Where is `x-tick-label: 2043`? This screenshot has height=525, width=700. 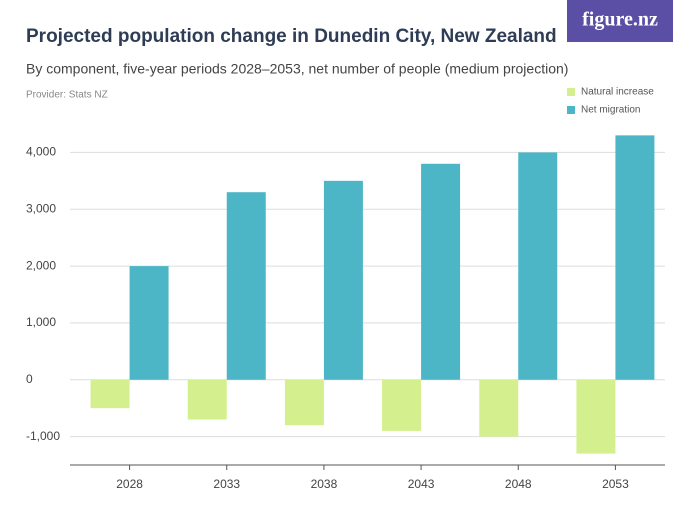 x-tick-label: 2043 is located at coordinates (421, 484).